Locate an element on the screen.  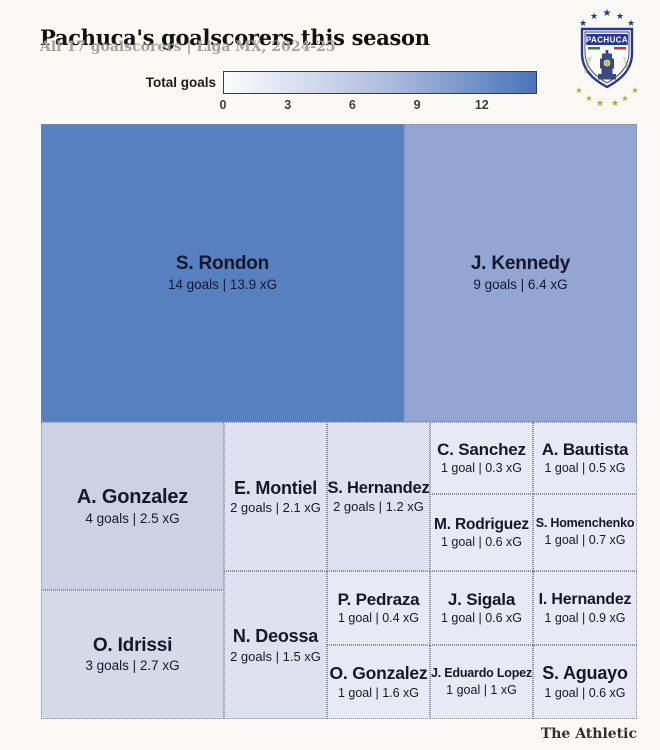
treemap-tile-s-aguayo: S. Aguayo 1 goal | 0.6 xG is located at coordinates (585, 682).